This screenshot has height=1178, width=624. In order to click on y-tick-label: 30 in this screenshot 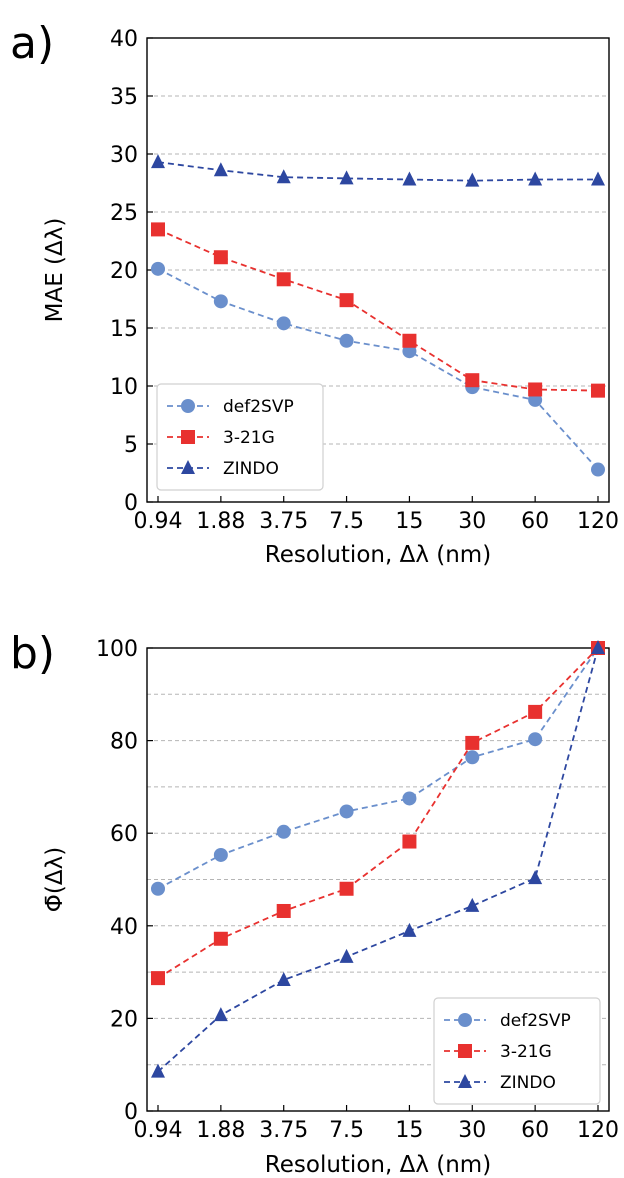, I will do `click(124, 155)`.